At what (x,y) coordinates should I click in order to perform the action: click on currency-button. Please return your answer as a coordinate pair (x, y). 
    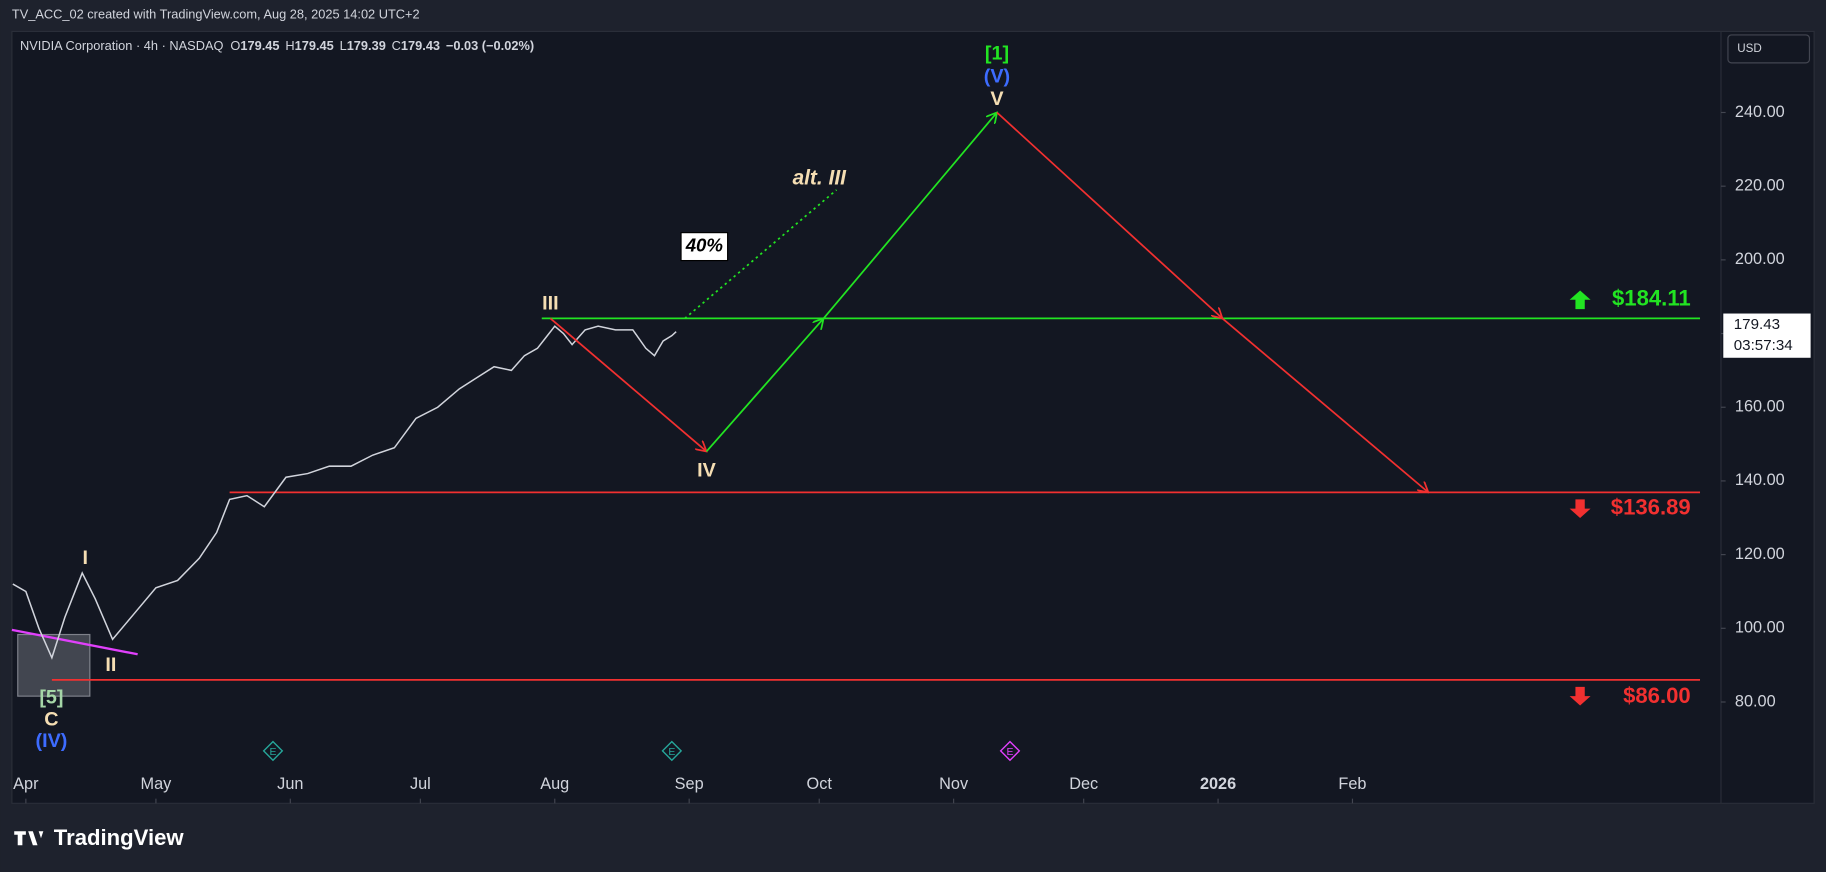
    Looking at the image, I should click on (1769, 49).